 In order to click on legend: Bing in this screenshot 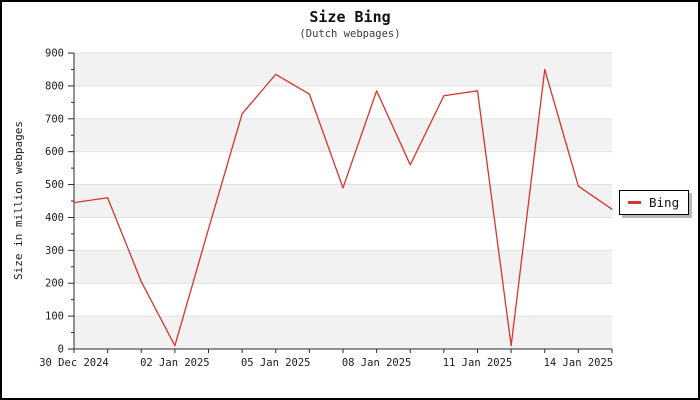, I will do `click(654, 202)`.